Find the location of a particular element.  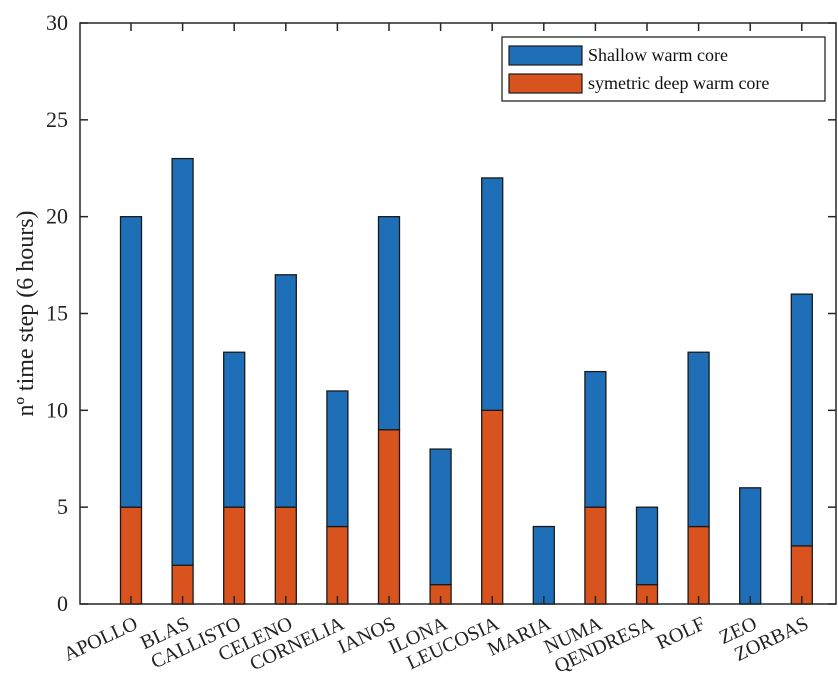

x-category-label: ROLF is located at coordinates (681, 634).